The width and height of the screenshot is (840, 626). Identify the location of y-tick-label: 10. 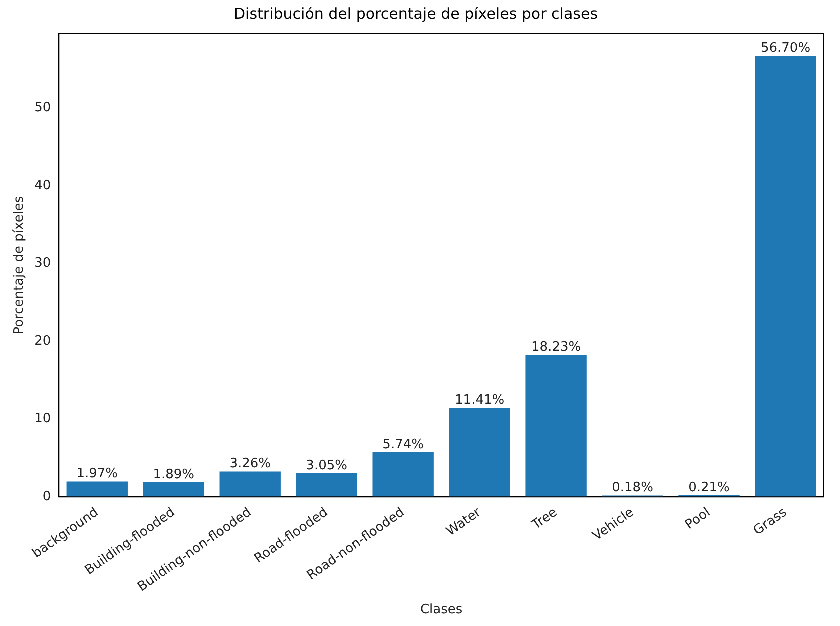
(43, 419).